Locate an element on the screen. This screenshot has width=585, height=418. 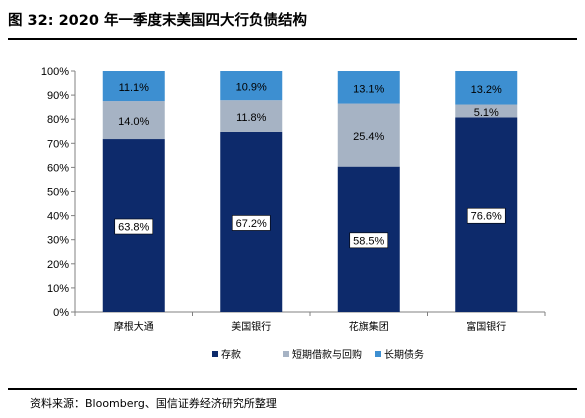
data-label: 11.1% is located at coordinates (134, 88).